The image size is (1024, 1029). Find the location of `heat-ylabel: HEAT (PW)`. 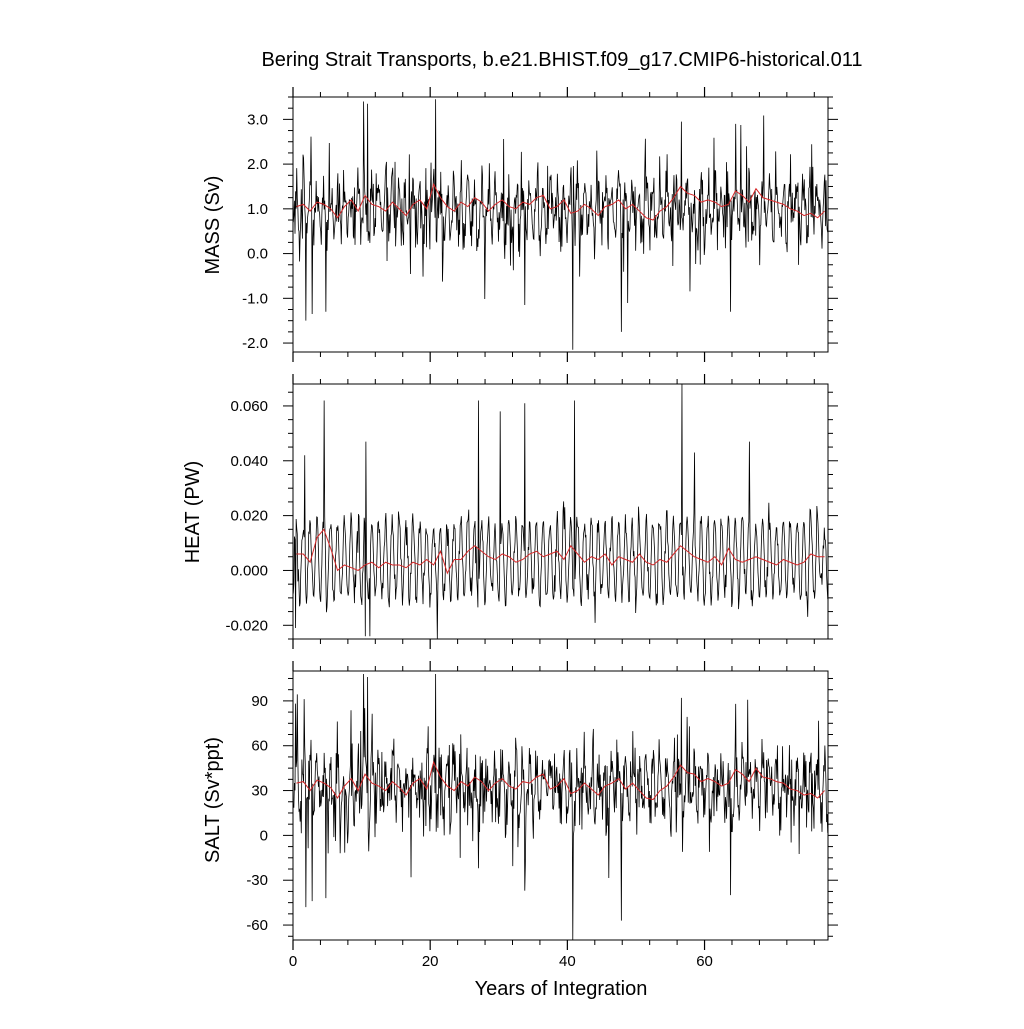

heat-ylabel: HEAT (PW) is located at coordinates (193, 512).